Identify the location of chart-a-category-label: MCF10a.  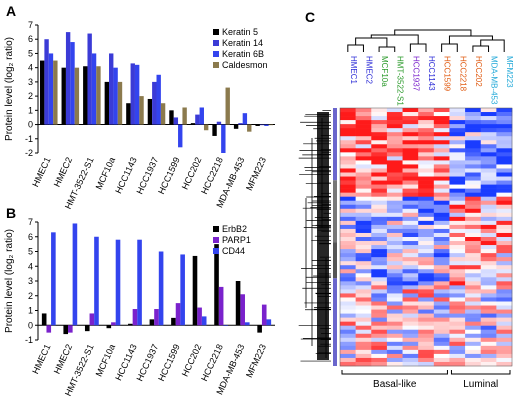
(106, 174).